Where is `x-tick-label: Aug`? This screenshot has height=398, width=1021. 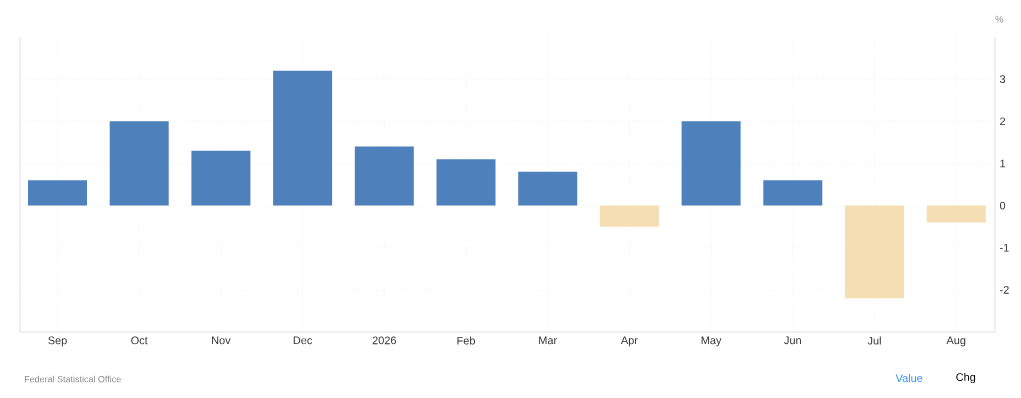
x-tick-label: Aug is located at coordinates (956, 341).